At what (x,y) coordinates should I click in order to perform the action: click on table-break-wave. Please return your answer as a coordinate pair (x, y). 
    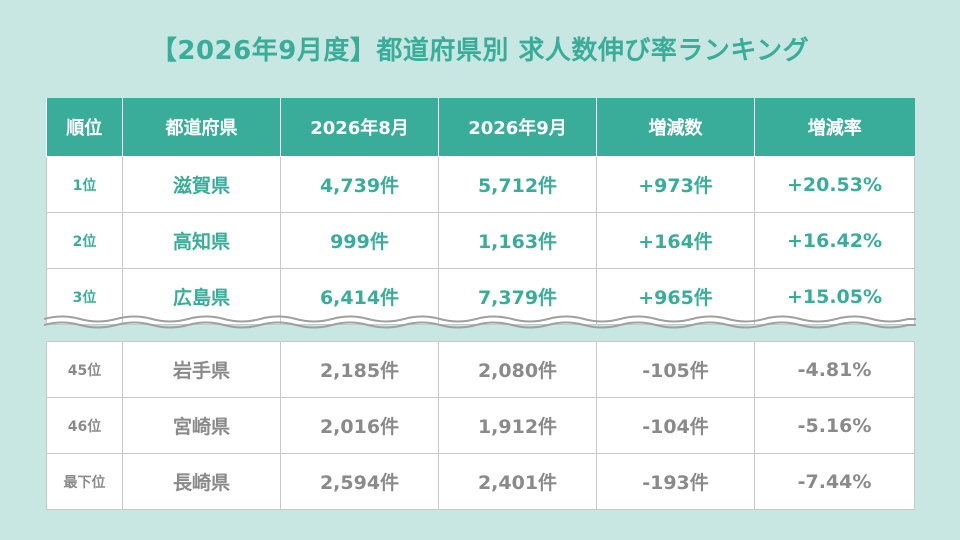
    Looking at the image, I should click on (480, 322).